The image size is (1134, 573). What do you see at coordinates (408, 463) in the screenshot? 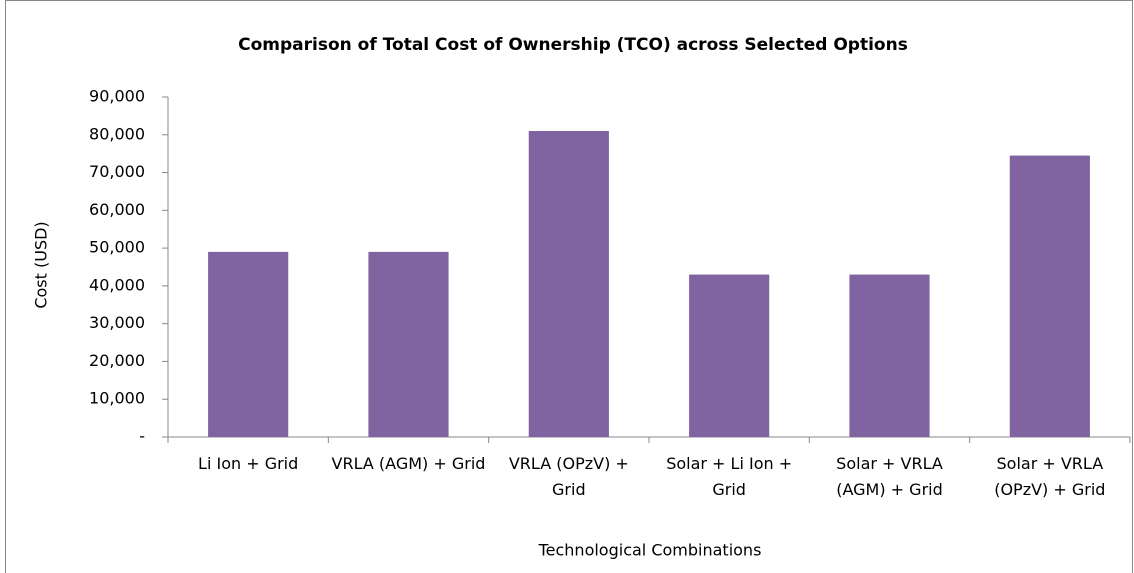
I see `x-tick-label: VRLA (AGM) + Grid` at bounding box center [408, 463].